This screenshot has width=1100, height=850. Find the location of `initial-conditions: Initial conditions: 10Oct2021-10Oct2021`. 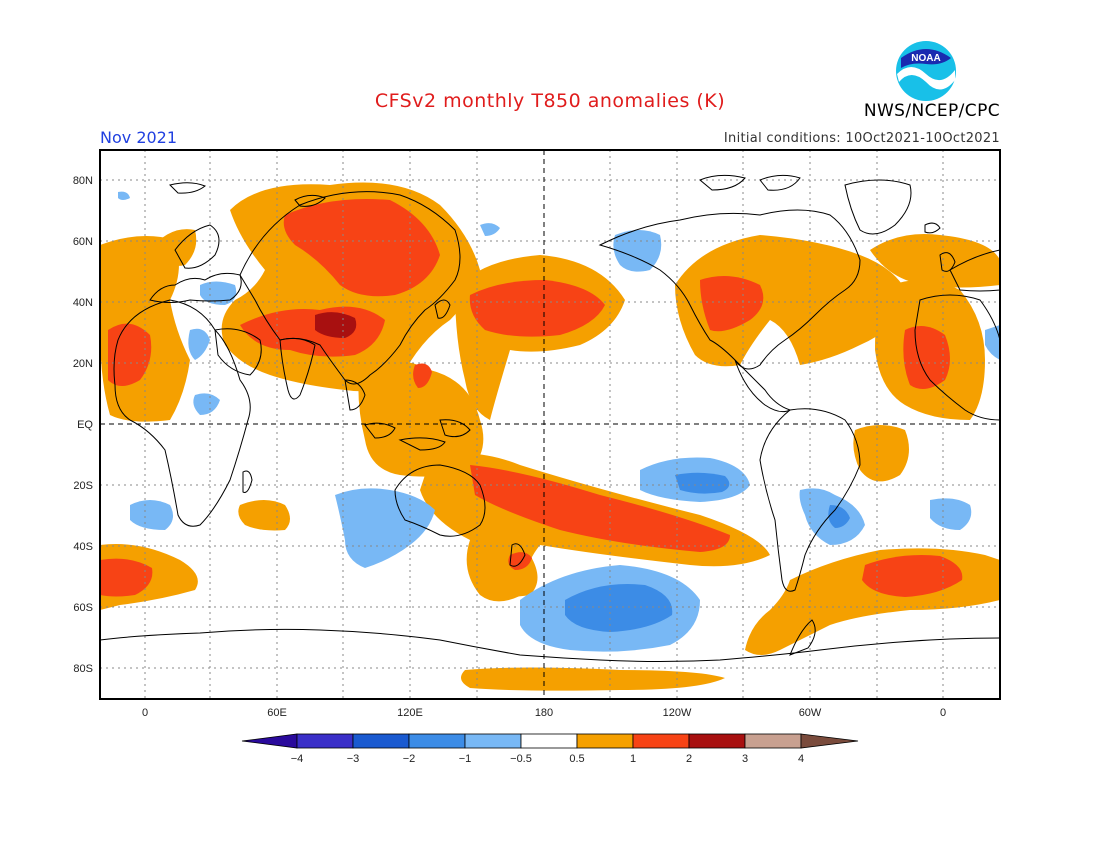

initial-conditions: Initial conditions: 10Oct2021-10Oct2021 is located at coordinates (861, 138).